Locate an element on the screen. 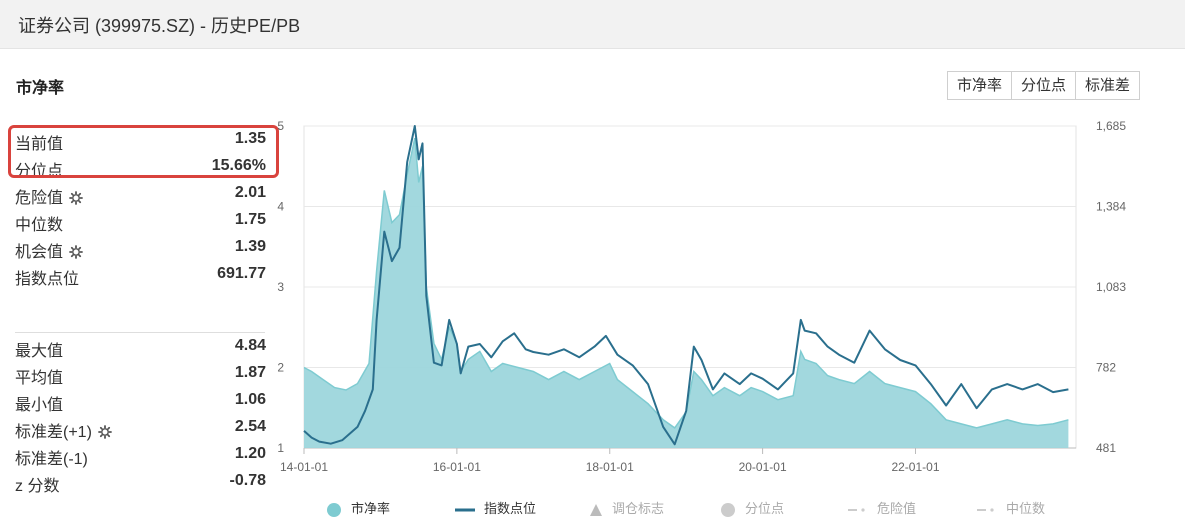 The image size is (1185, 525). x-tick-label: 22-01-01 is located at coordinates (915, 467).